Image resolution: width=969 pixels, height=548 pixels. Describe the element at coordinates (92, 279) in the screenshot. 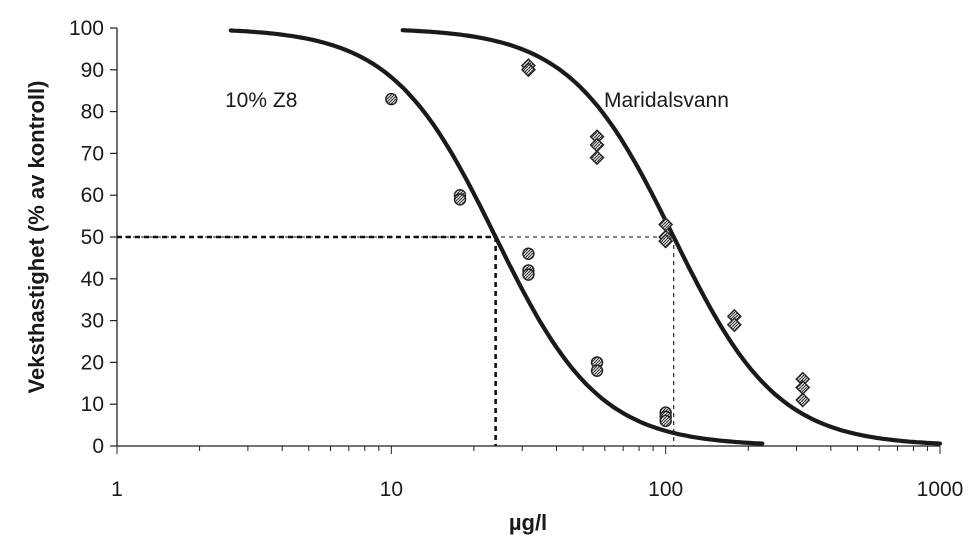

I see `y-tick-label: 40` at that location.